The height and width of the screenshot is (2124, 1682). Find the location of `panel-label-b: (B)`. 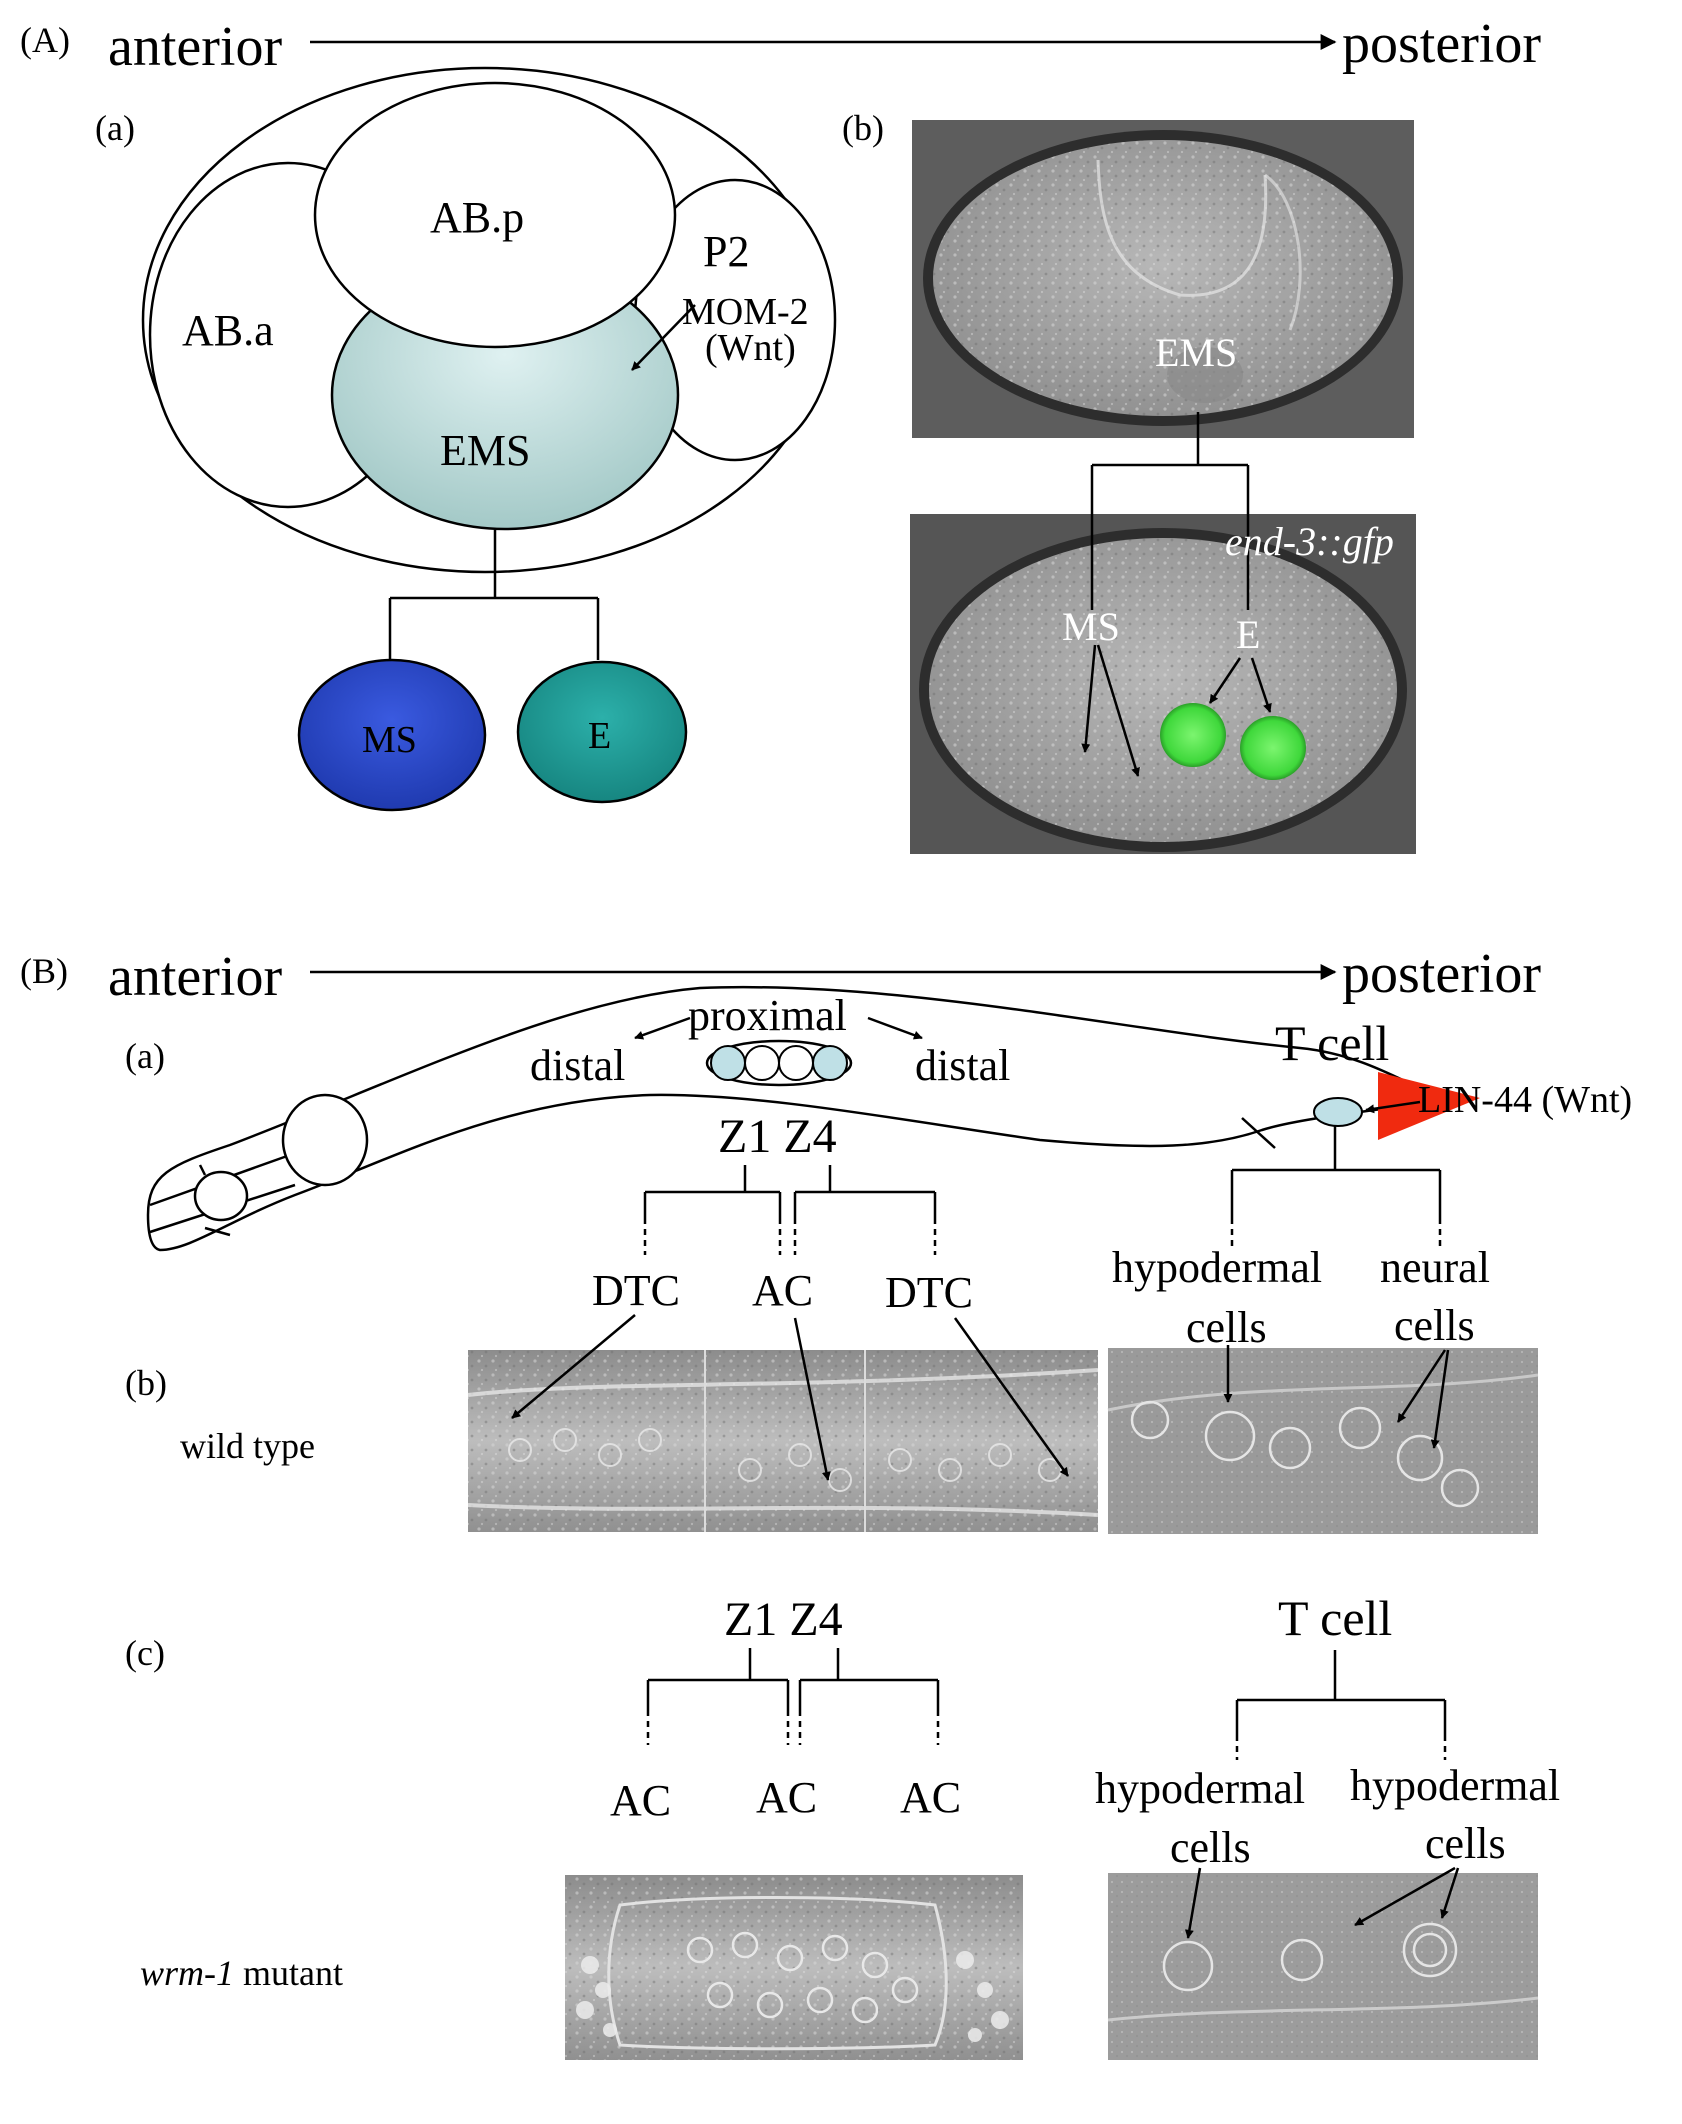

panel-label-b: (B) is located at coordinates (44, 971).